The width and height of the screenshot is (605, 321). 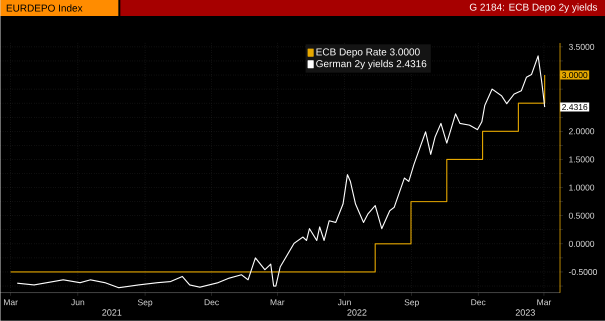 I want to click on chart-title: G 2184: ECB Depo 2y yields, so click(x=534, y=8).